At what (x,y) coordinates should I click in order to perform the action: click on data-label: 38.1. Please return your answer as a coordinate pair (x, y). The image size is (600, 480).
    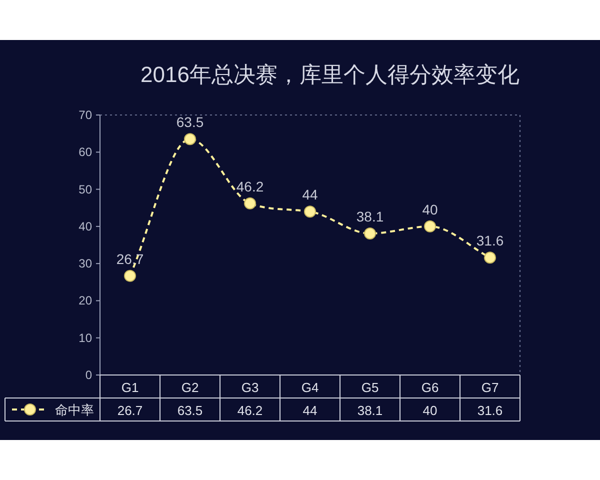
    Looking at the image, I should click on (370, 216).